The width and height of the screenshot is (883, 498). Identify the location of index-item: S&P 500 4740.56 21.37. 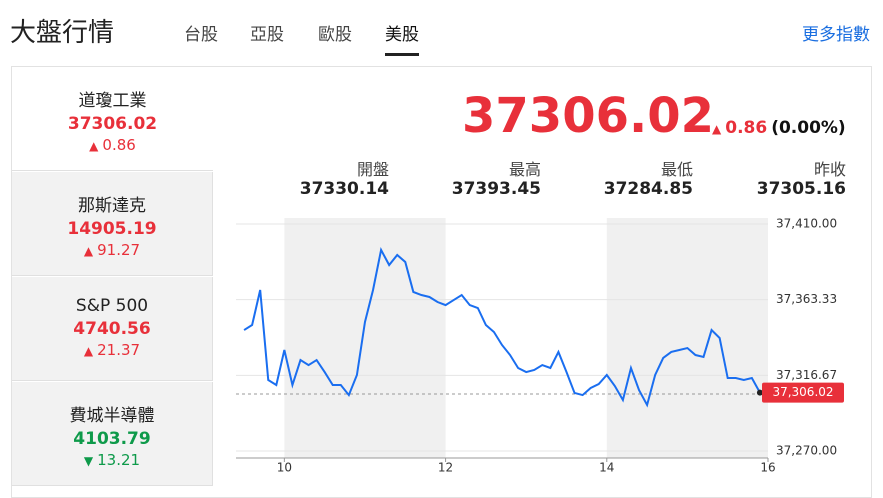
(112, 329).